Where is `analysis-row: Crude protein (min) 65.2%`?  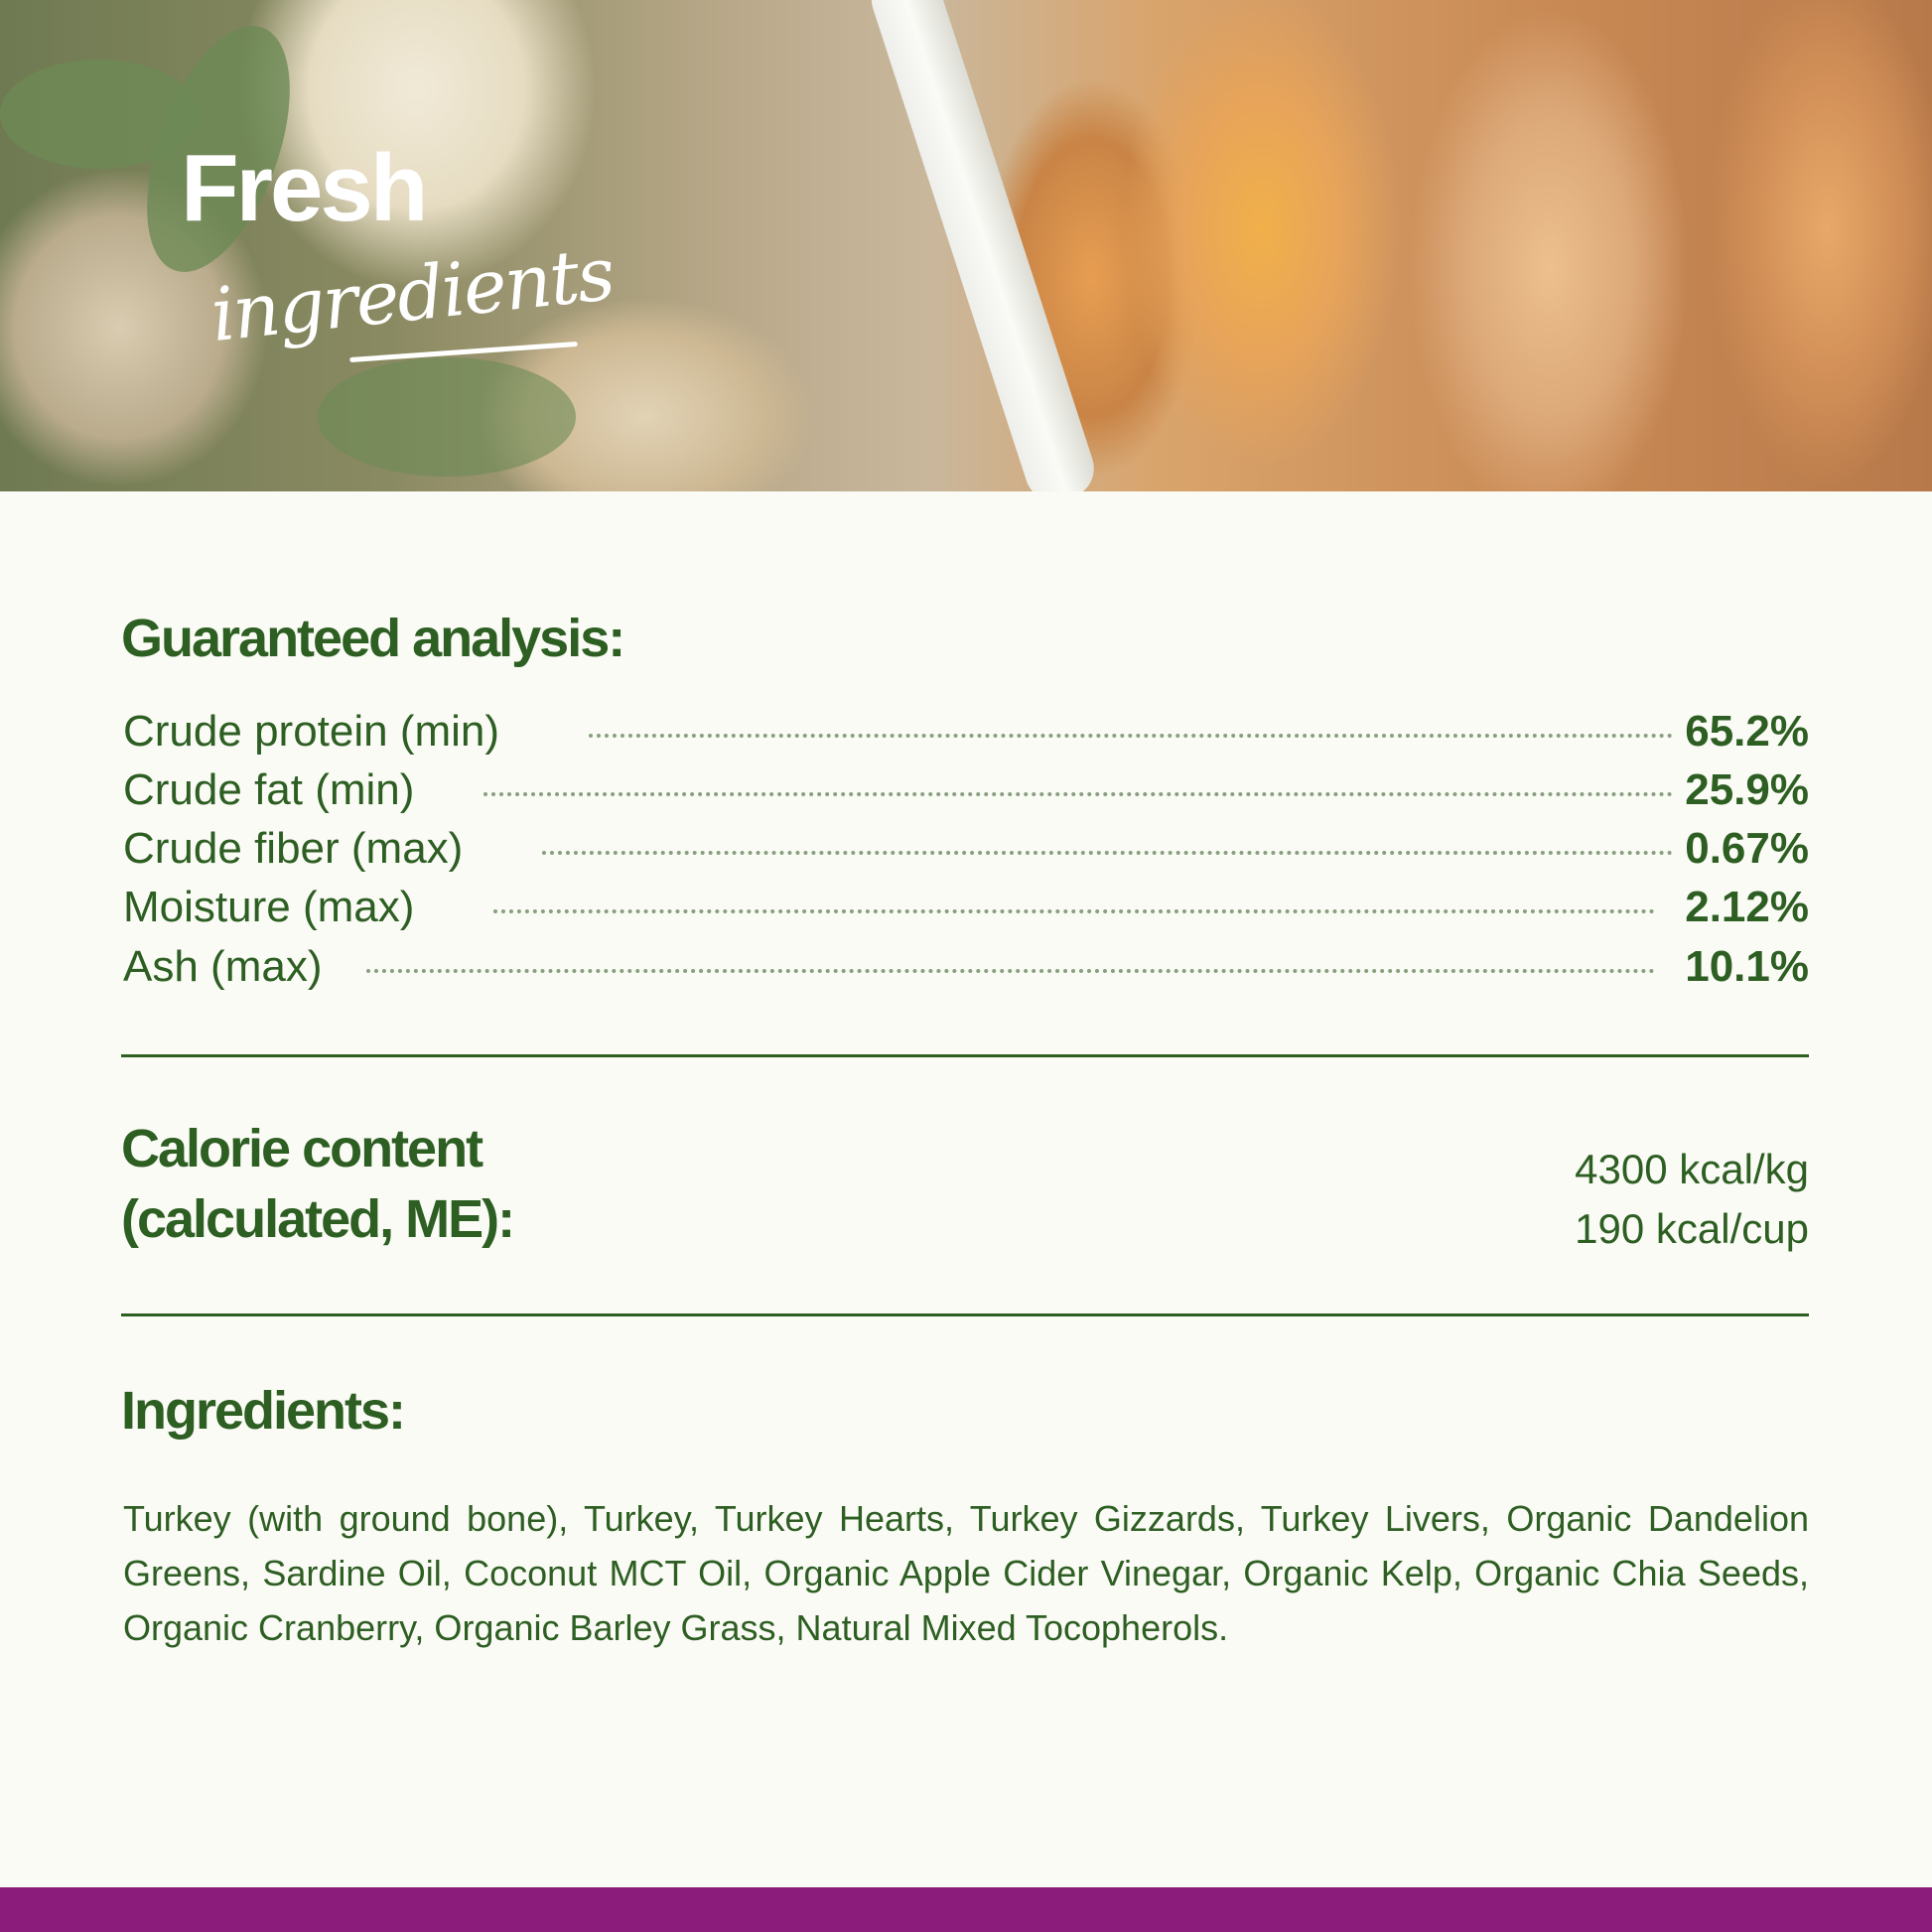
analysis-row: Crude protein (min) 65.2% is located at coordinates (966, 735).